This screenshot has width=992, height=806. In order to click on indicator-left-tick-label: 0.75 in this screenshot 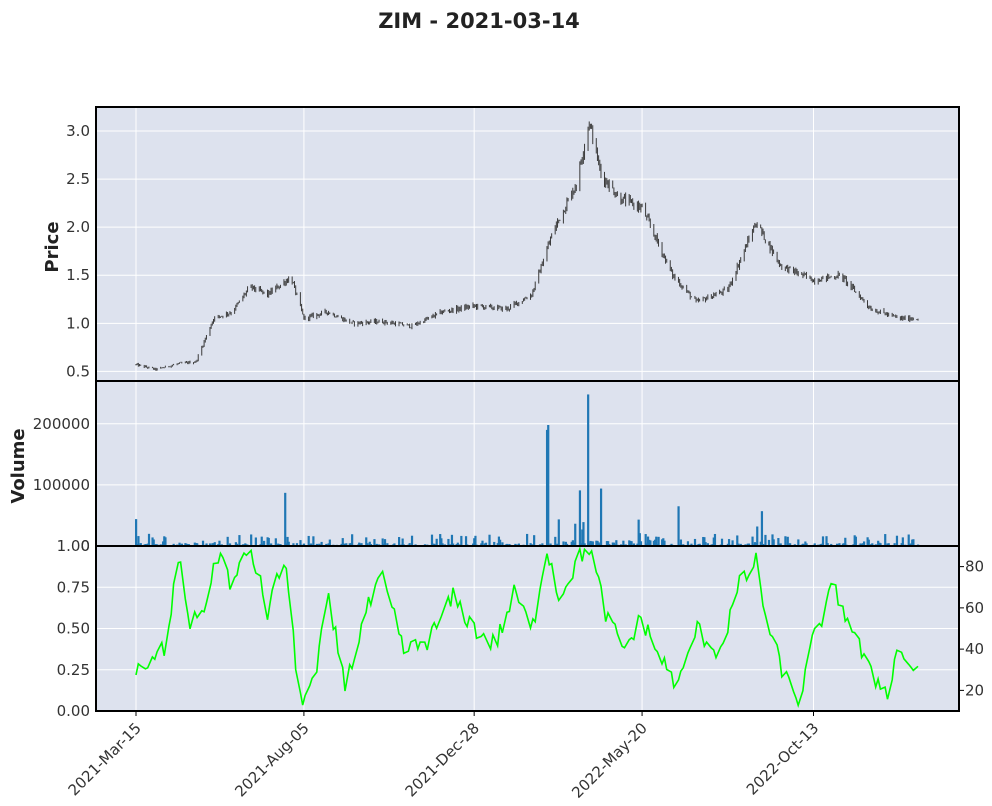, I will do `click(73, 587)`.